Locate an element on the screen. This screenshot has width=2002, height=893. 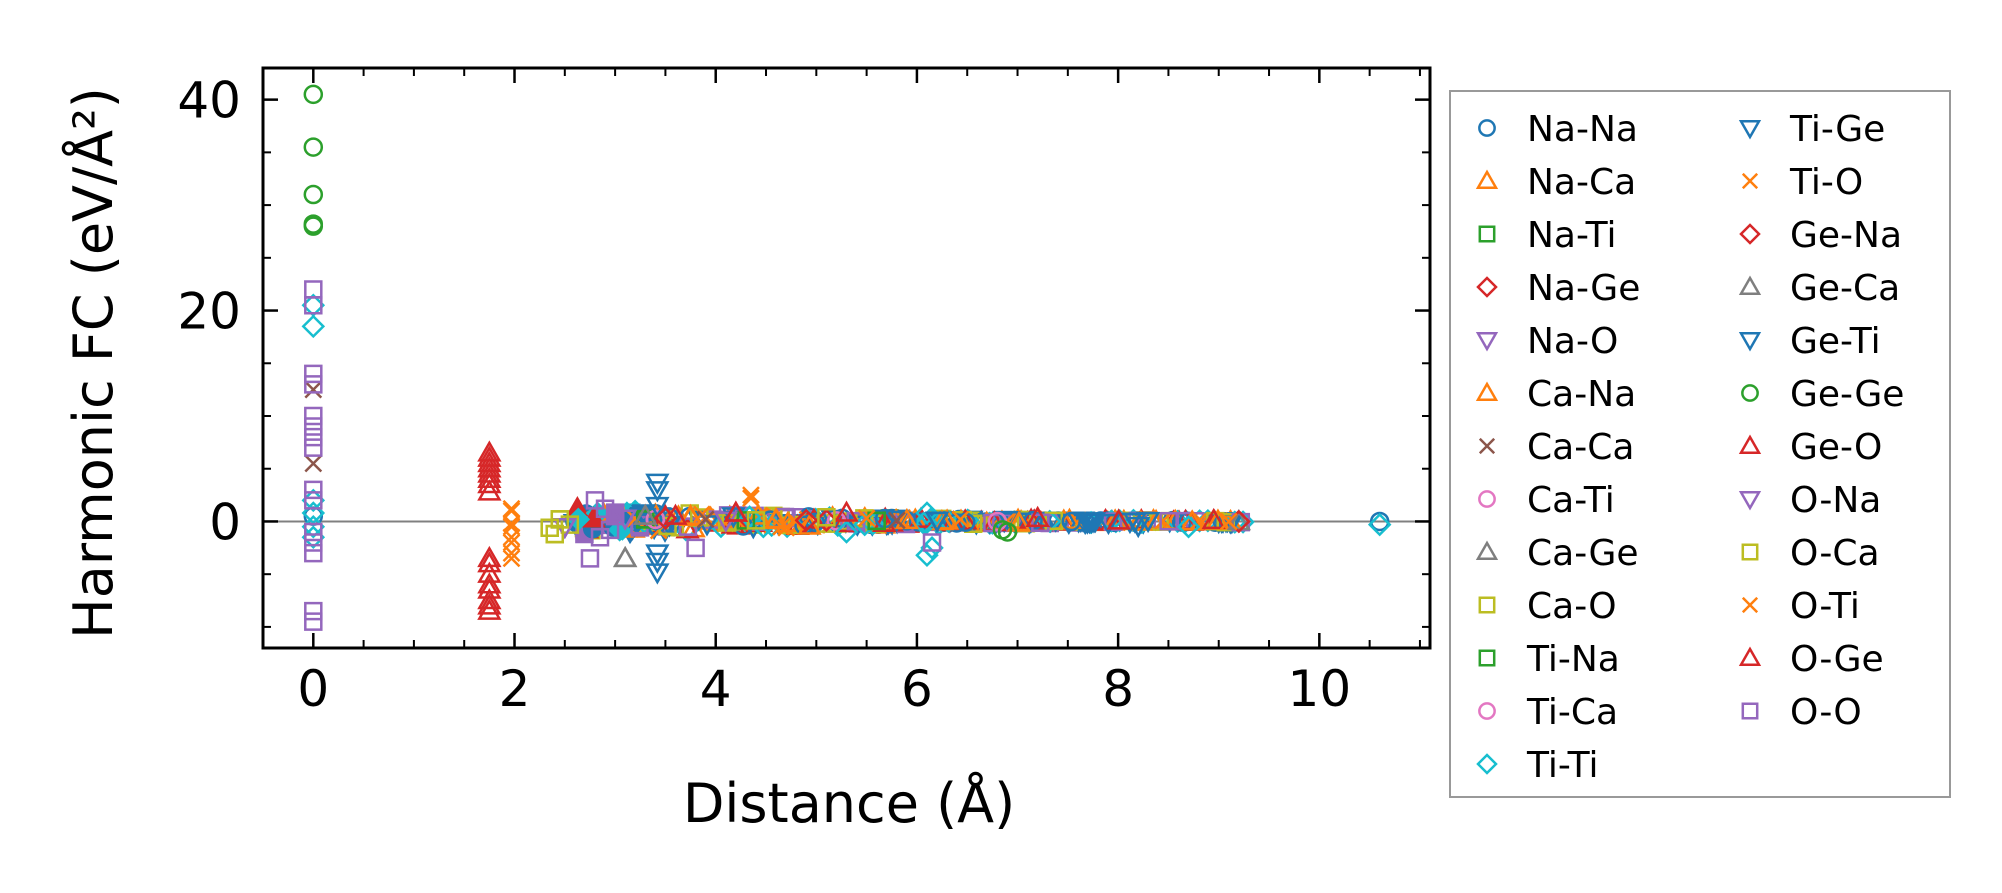
legend-label: Ca-Ti is located at coordinates (1571, 500).